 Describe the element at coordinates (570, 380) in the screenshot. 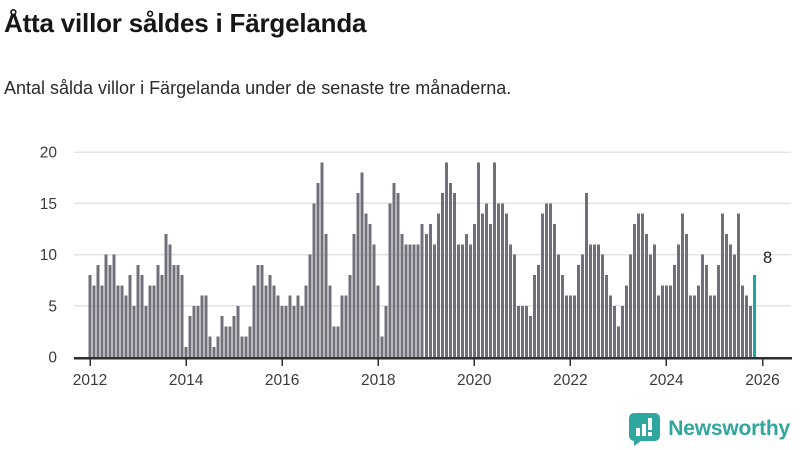

I see `x-axis-tick-label: 2022` at that location.